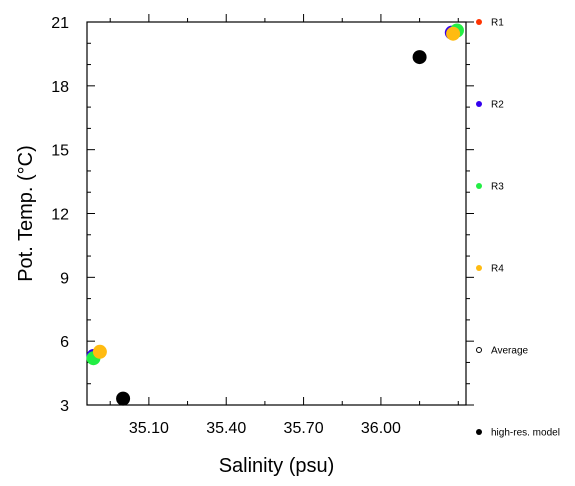 This screenshot has height=486, width=575. I want to click on y-tick-label: 12, so click(60, 215).